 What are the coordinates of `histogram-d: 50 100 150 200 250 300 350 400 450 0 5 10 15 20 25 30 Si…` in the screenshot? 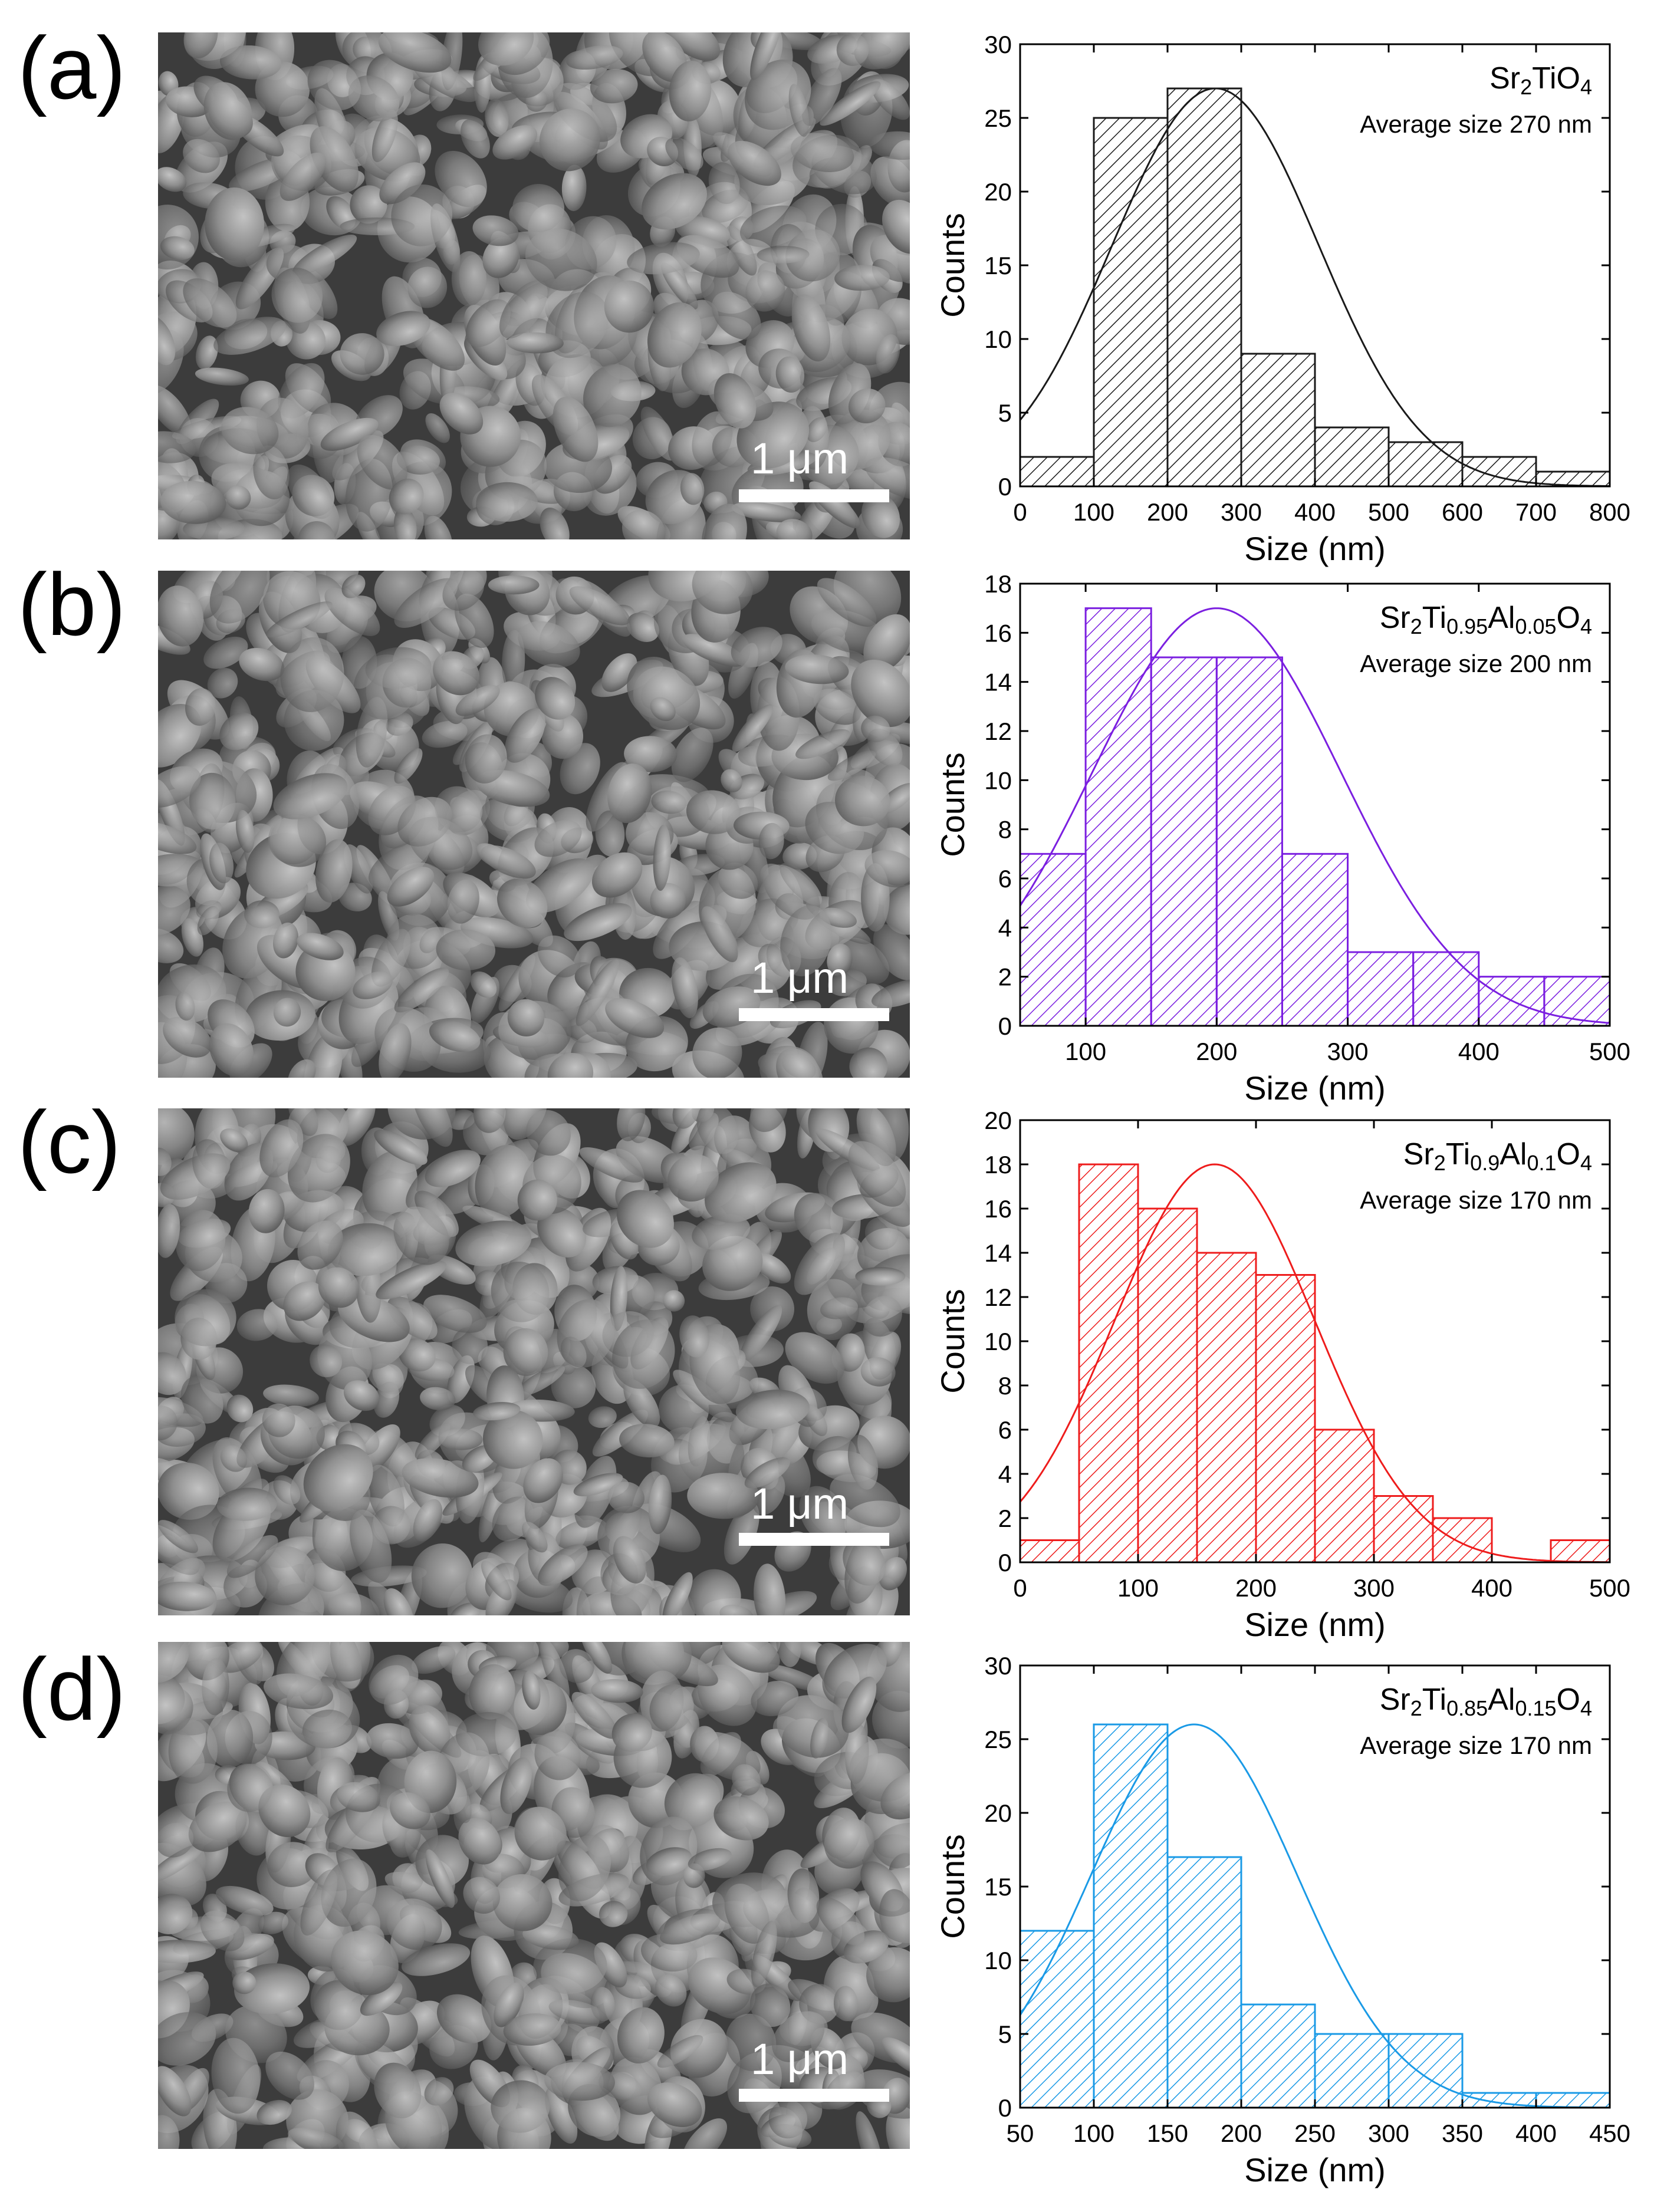 It's located at (1283, 1910).